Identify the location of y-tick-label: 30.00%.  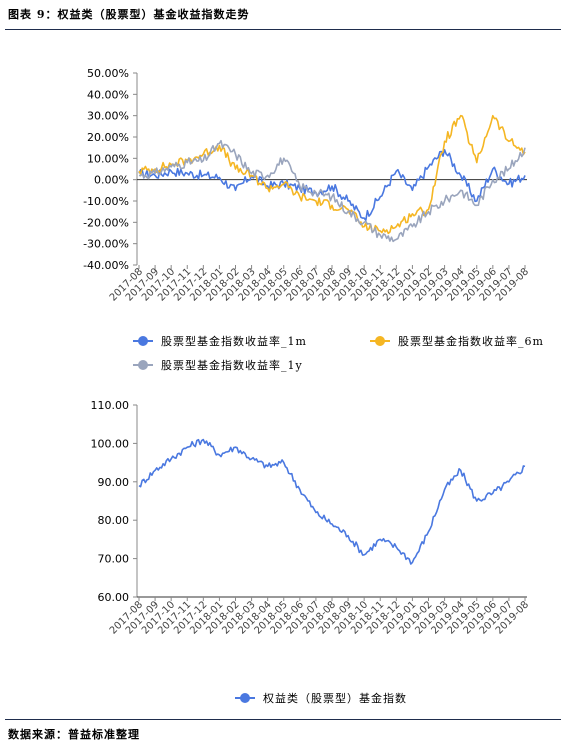
(108, 116).